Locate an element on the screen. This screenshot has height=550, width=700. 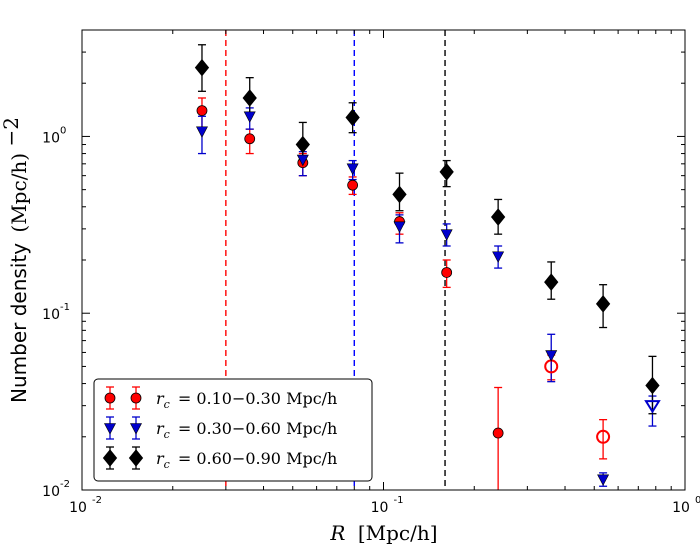
marker-s0-p3 is located at coordinates (353, 185).